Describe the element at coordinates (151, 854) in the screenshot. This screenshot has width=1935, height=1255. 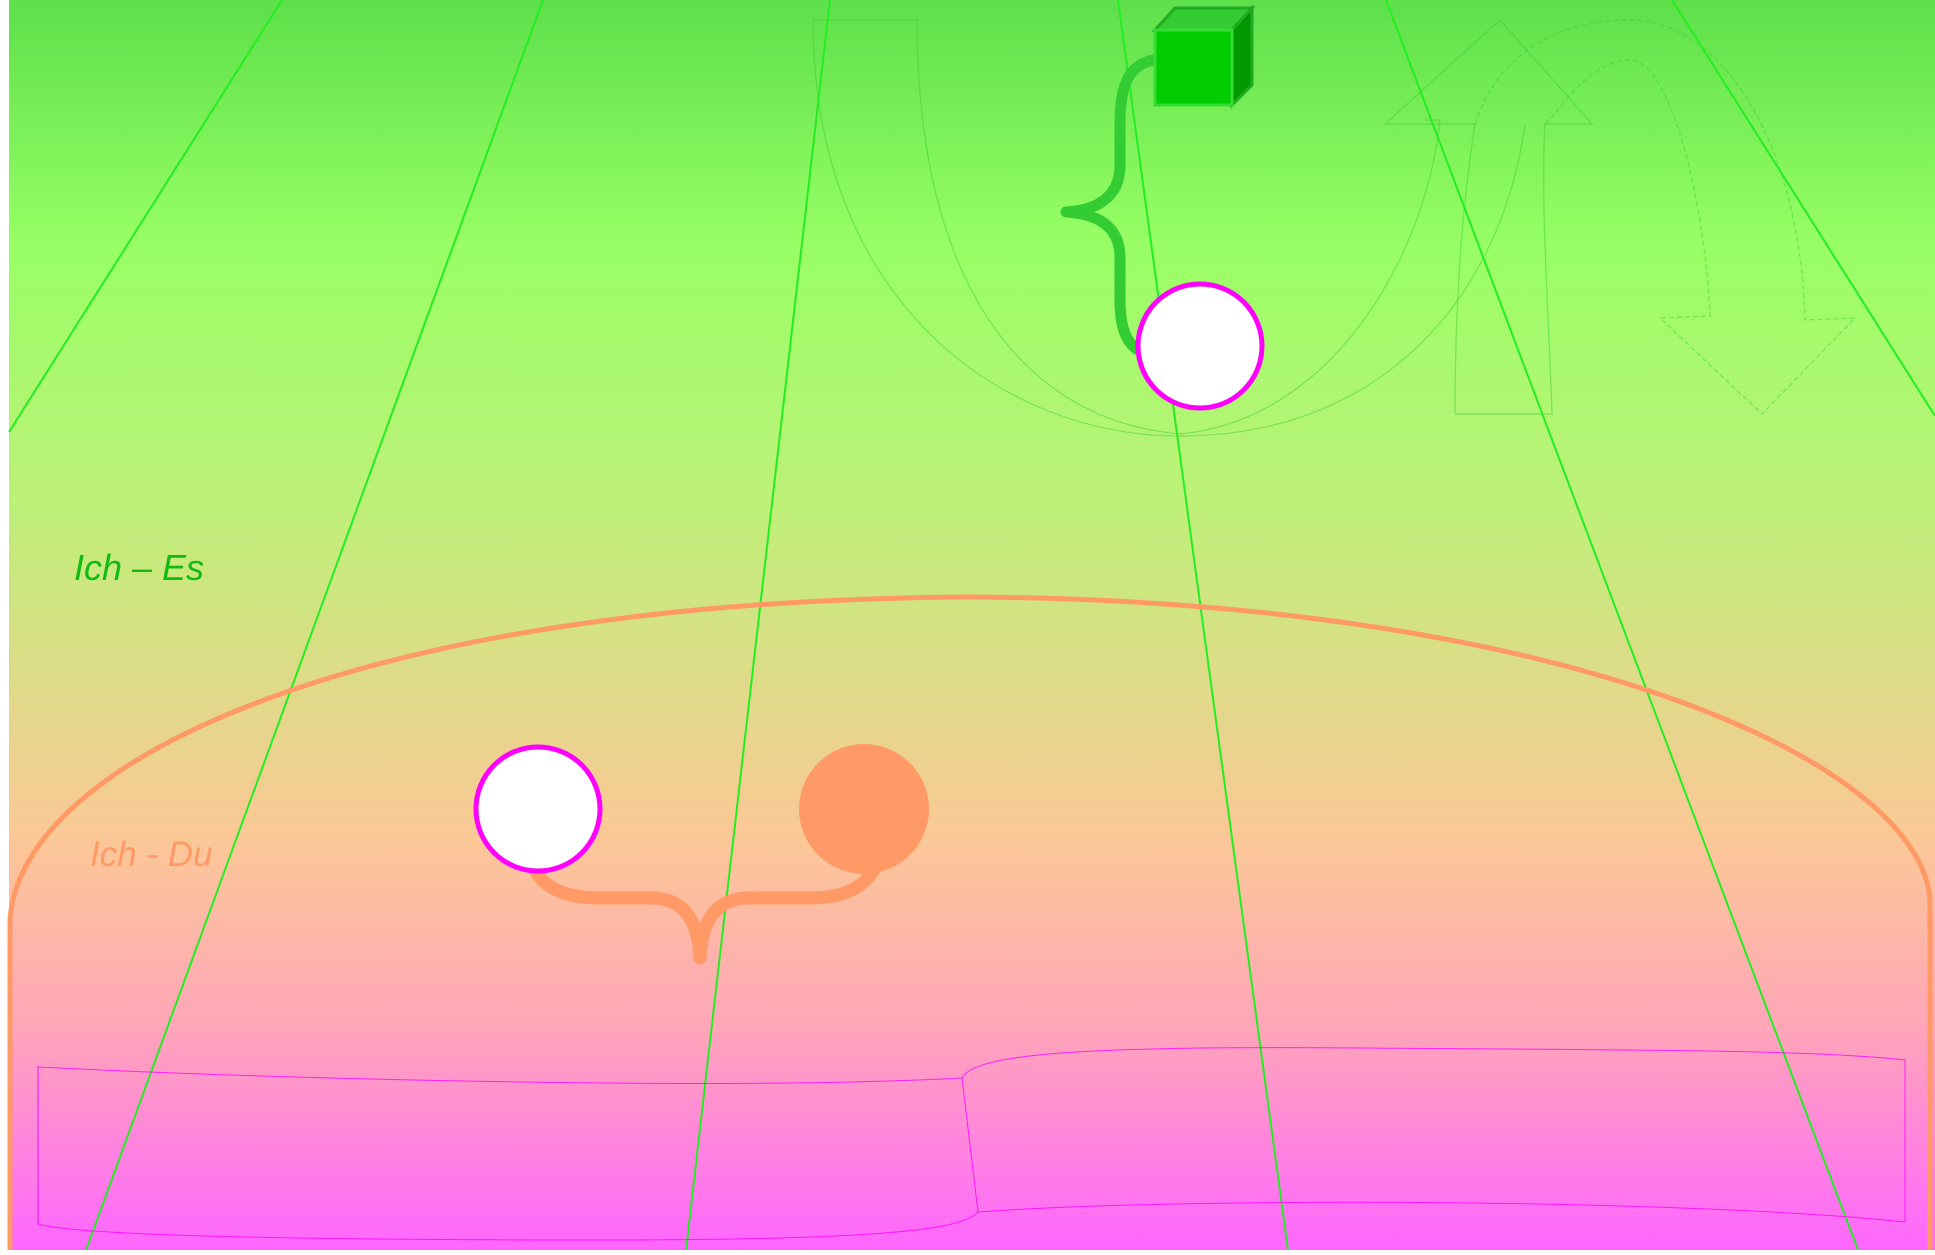
I see `ich-du-label: Ich - Du` at that location.